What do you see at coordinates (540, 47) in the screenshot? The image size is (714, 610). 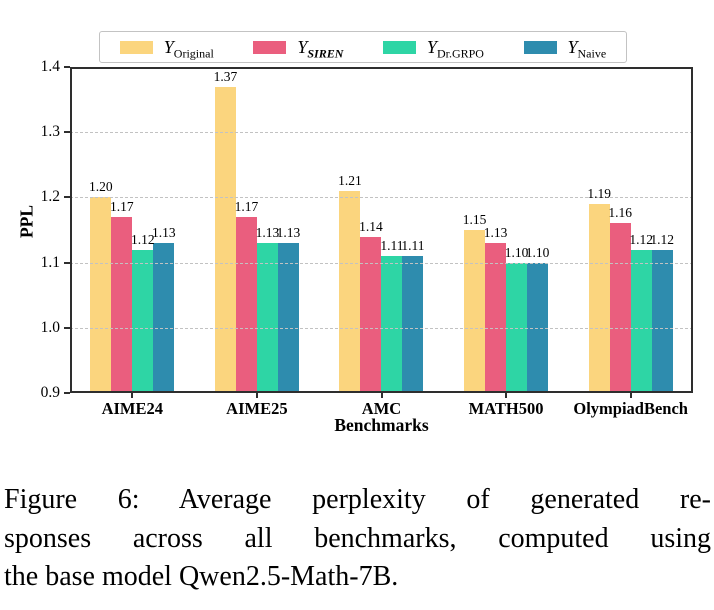 I see `legend-swatch-naive` at bounding box center [540, 47].